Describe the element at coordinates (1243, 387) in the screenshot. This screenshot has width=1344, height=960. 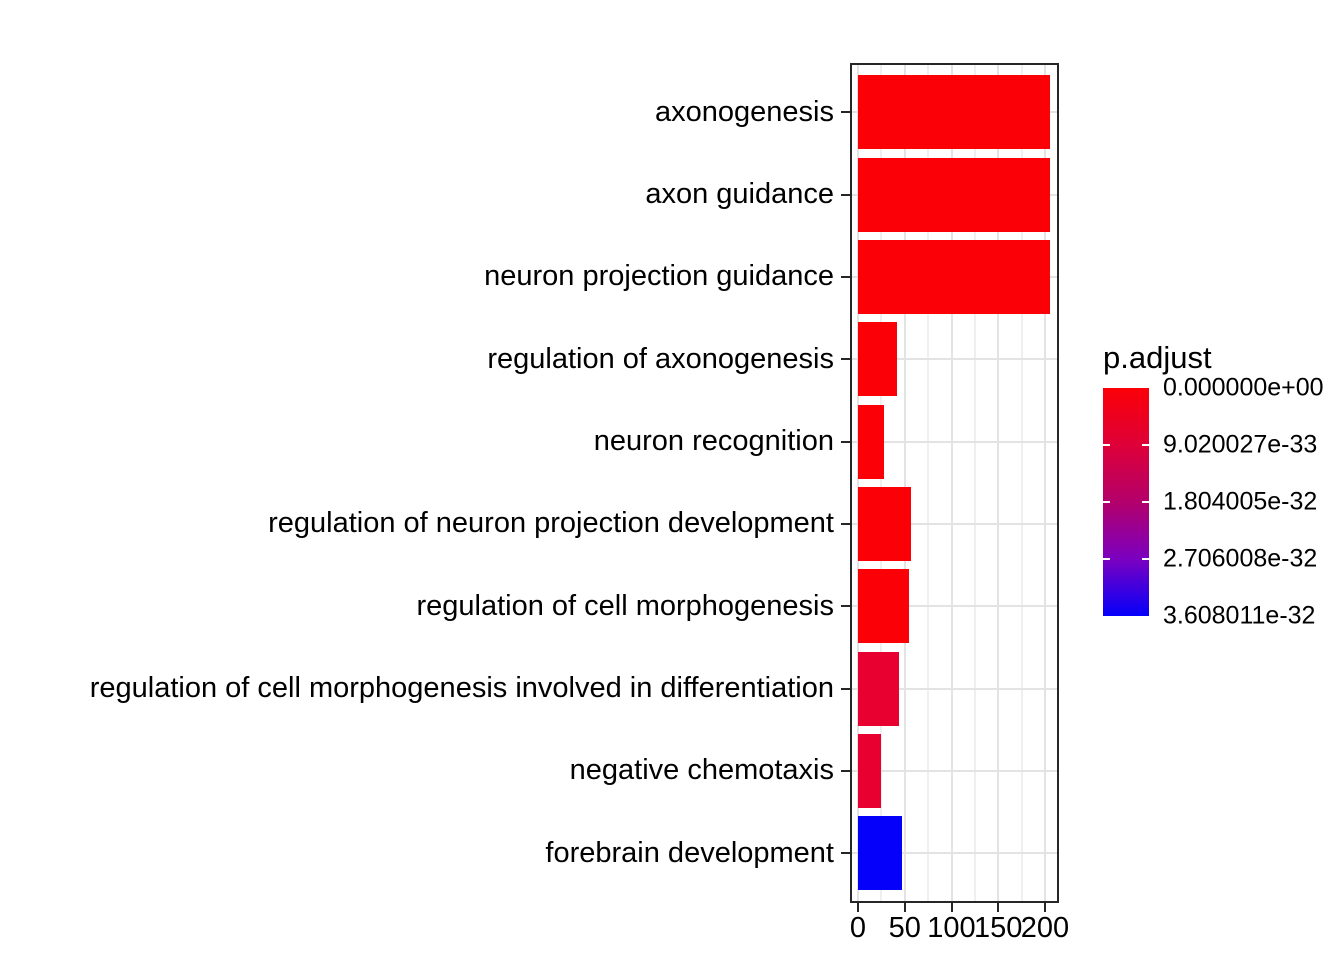
I see `legend-tick-label: 0.000000e+00` at that location.